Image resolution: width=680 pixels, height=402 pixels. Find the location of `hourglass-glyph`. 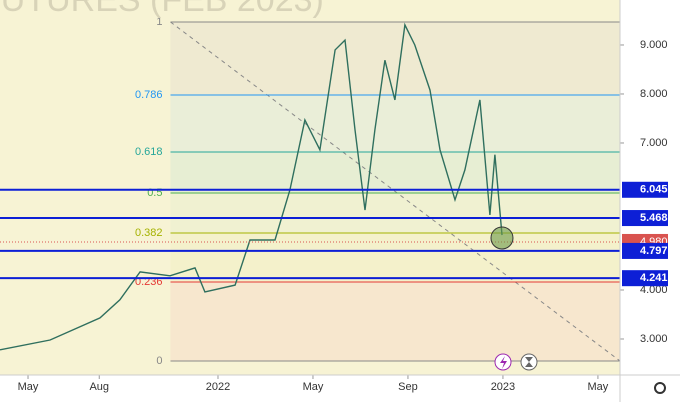

hourglass-glyph is located at coordinates (529, 362).